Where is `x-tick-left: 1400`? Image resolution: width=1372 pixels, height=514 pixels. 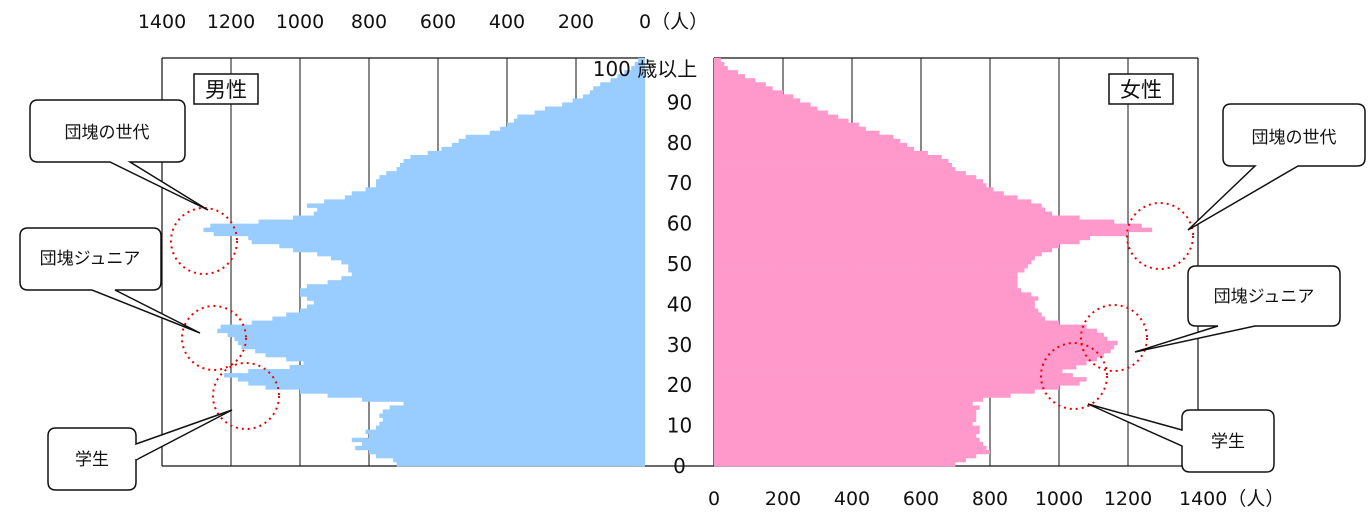
x-tick-left: 1400 is located at coordinates (162, 22).